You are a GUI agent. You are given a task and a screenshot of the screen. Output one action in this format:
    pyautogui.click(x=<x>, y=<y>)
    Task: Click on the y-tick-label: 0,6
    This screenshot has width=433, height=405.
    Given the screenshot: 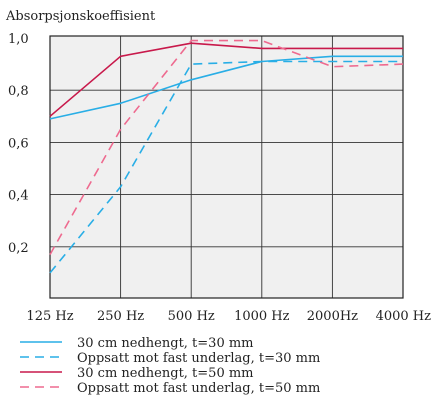 What is the action you would take?
    pyautogui.click(x=18, y=143)
    